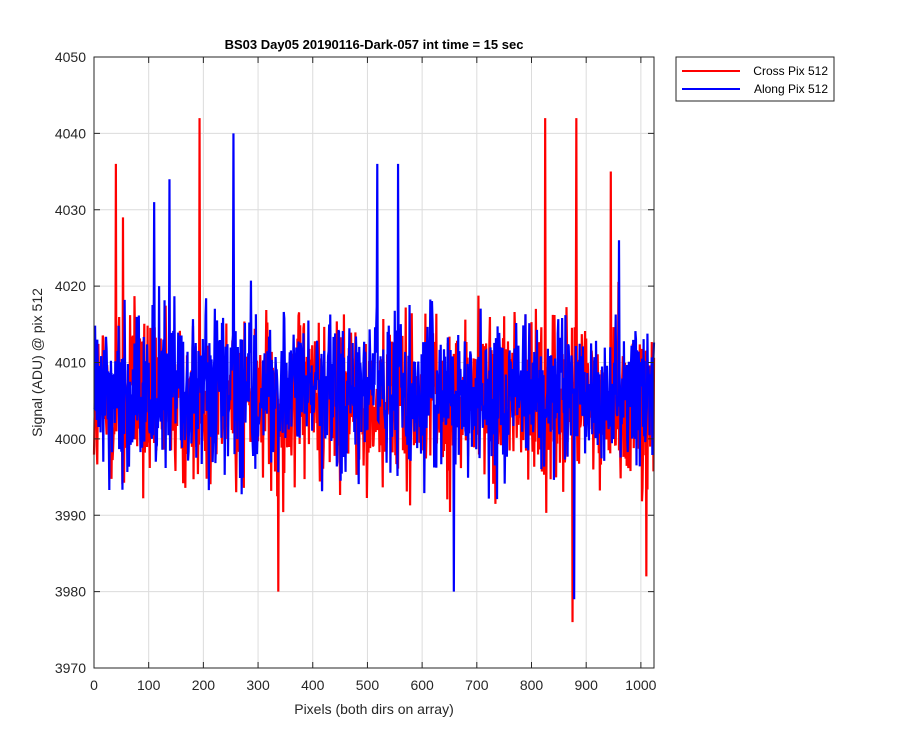  Describe the element at coordinates (587, 685) in the screenshot. I see `x-tick-label: 900` at that location.